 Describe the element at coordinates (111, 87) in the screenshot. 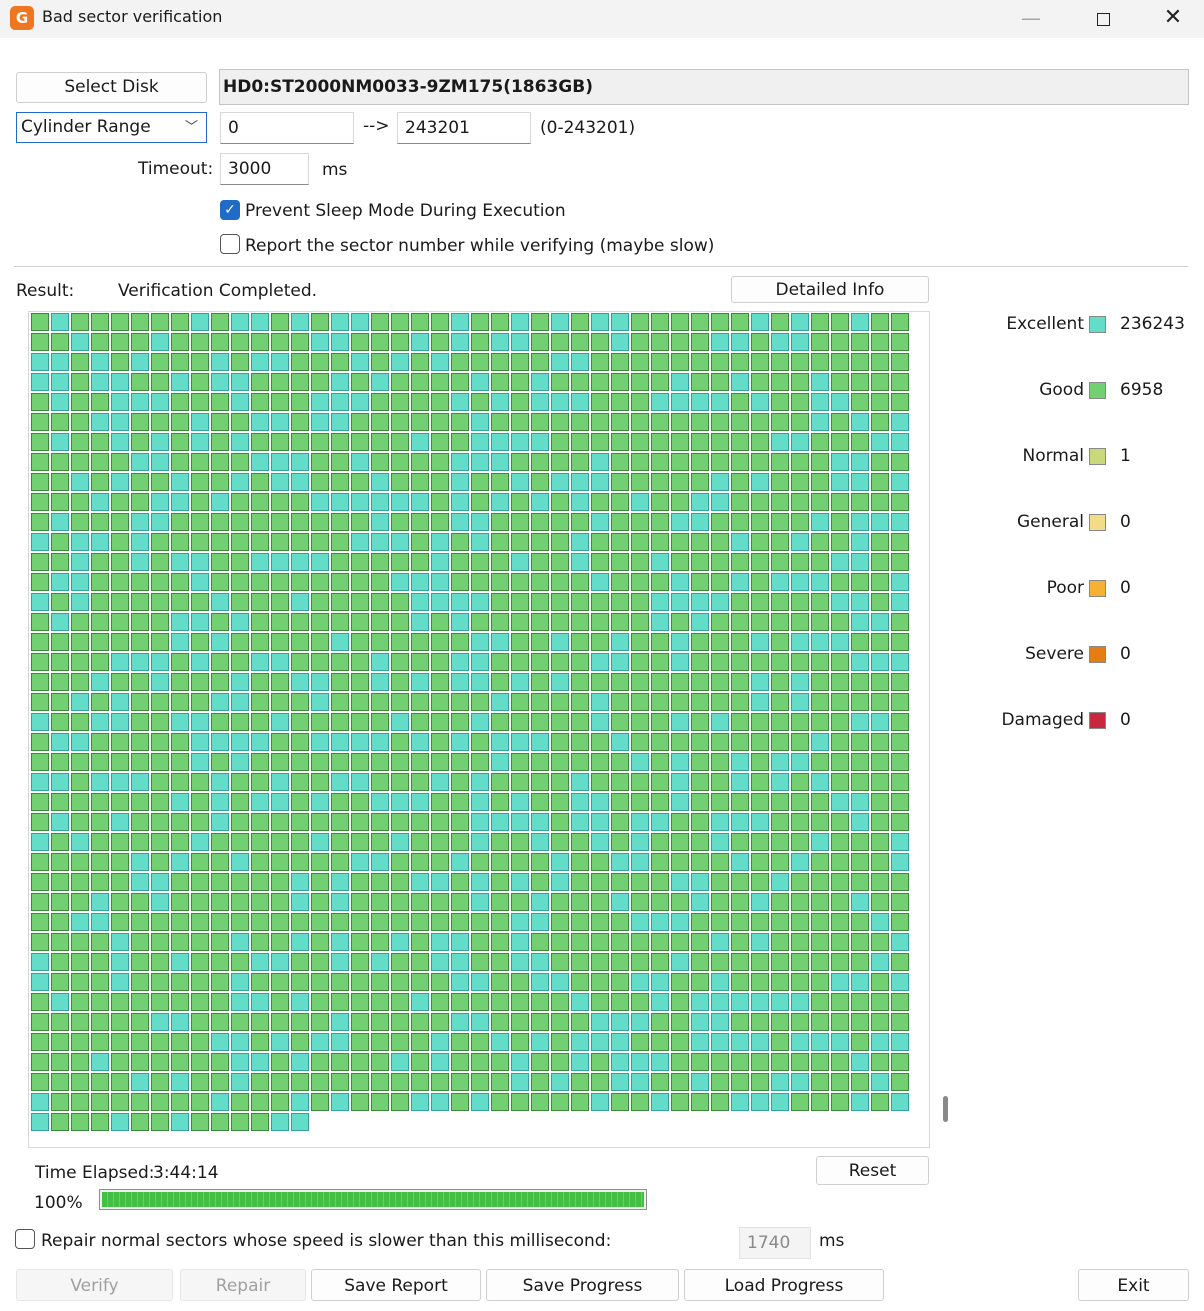

I see `select-disk-button: Select Disk` at that location.